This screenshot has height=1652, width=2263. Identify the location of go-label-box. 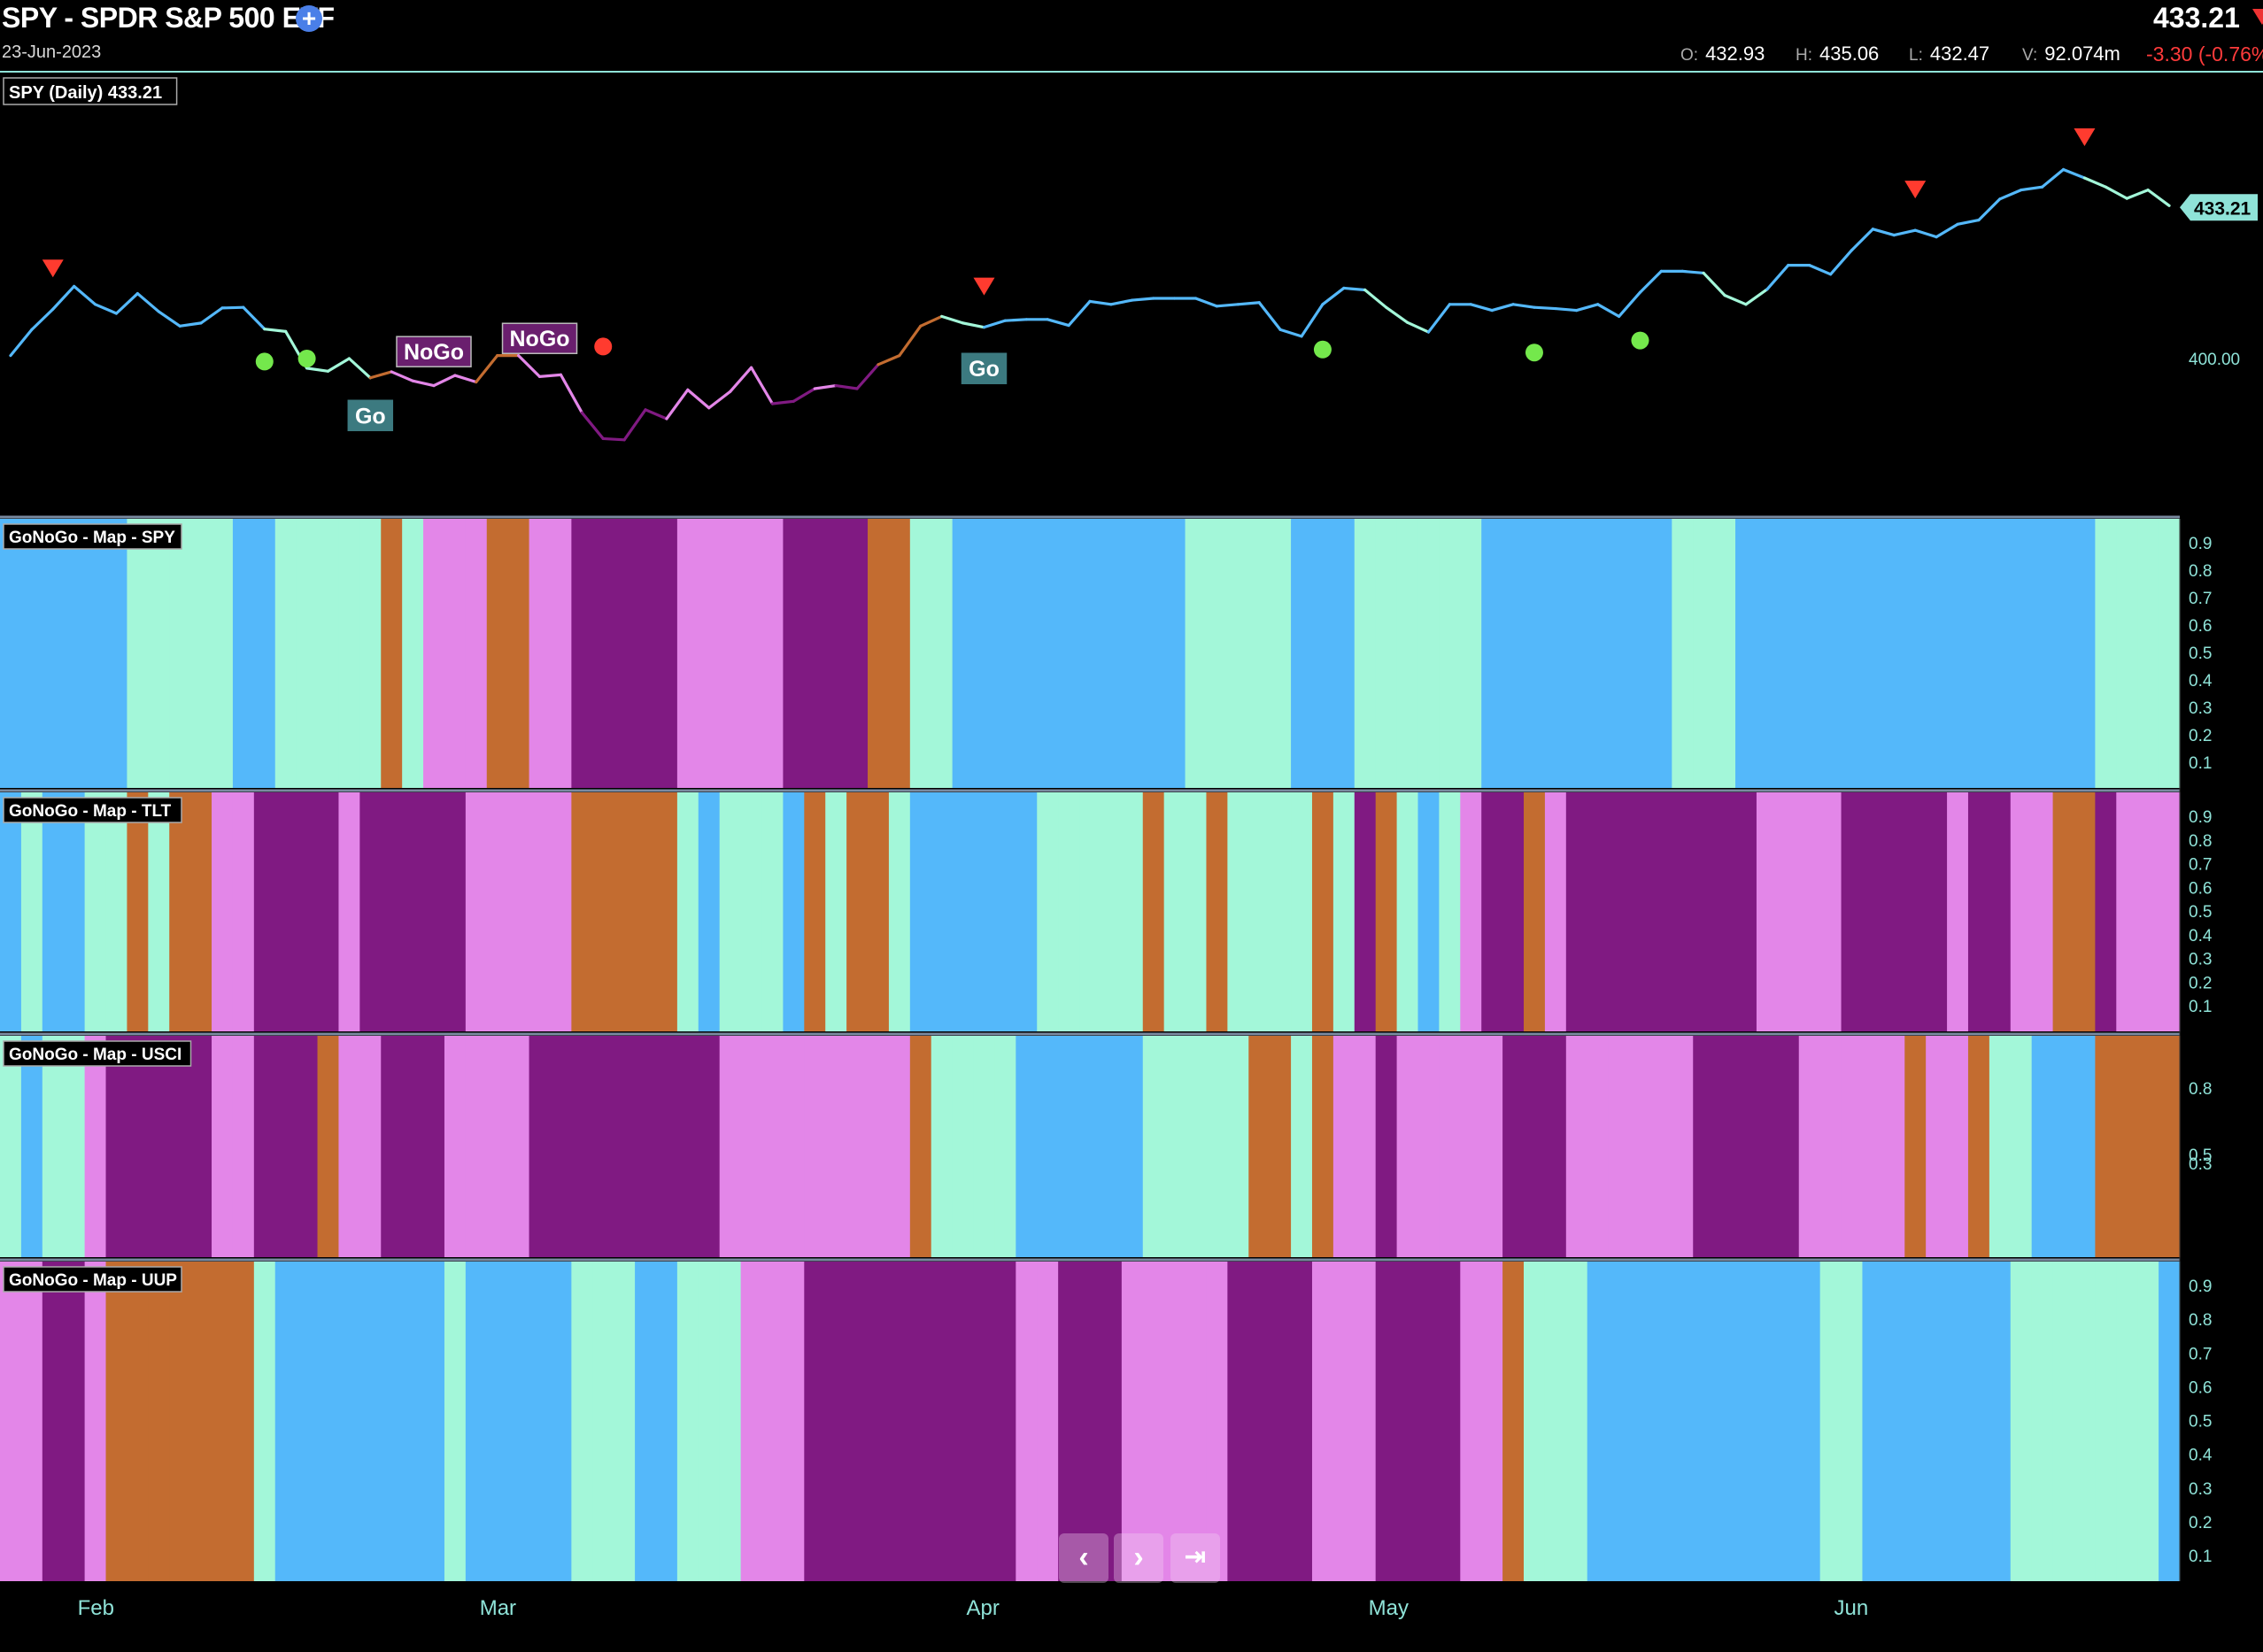
(370, 415).